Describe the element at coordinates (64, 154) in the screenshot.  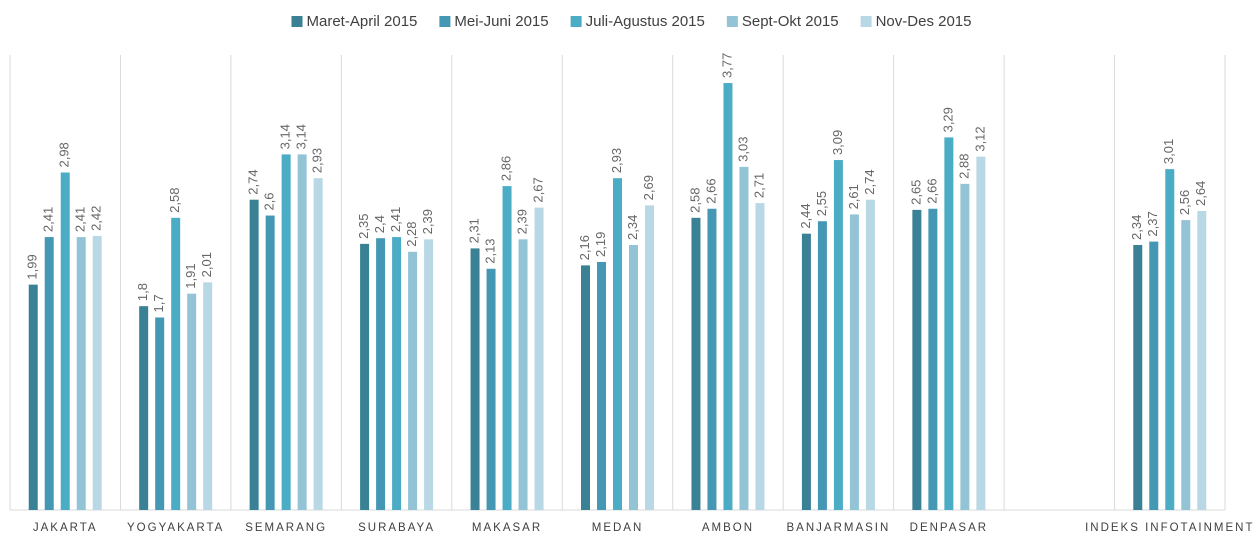
I see `data-label: 2,98` at that location.